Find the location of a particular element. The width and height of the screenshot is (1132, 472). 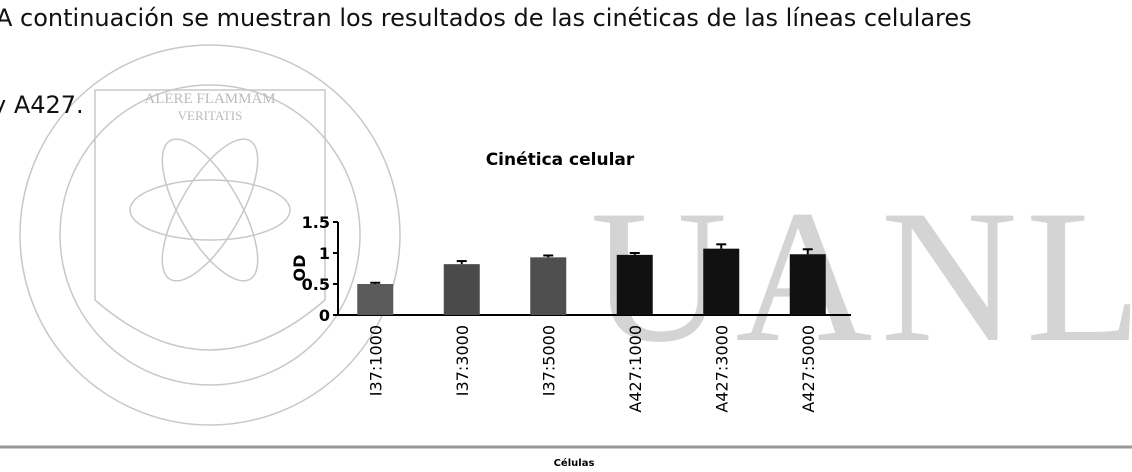

motto: ALERE FLAMMAM is located at coordinates (209, 99).